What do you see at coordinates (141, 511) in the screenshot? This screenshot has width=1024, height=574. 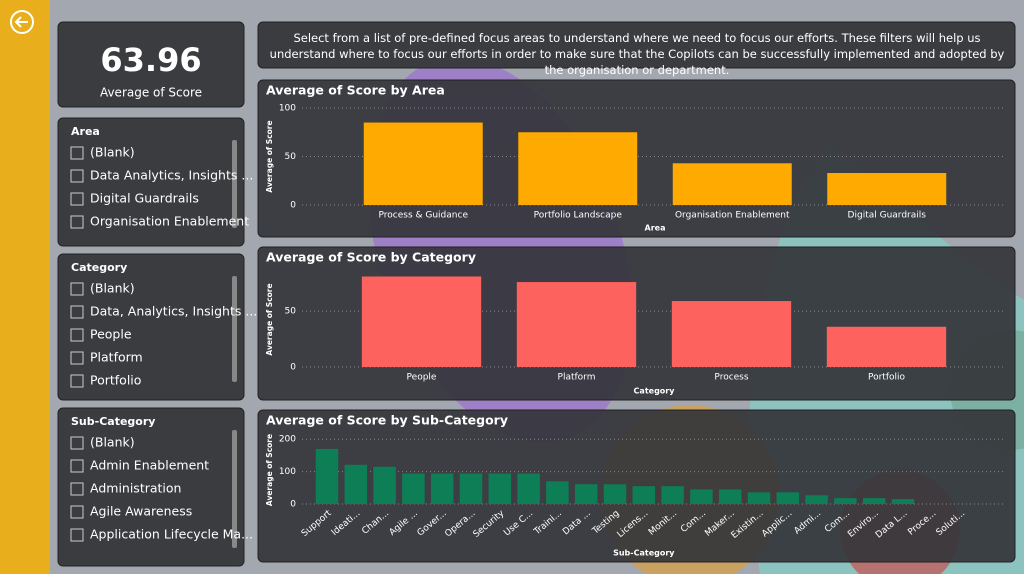 I see `filter-item: Agile Awareness` at bounding box center [141, 511].